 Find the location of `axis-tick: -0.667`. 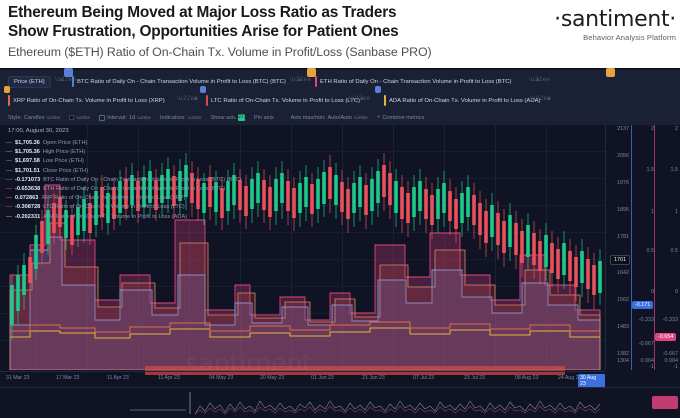

axis-tick: -0.667 is located at coordinates (646, 344).